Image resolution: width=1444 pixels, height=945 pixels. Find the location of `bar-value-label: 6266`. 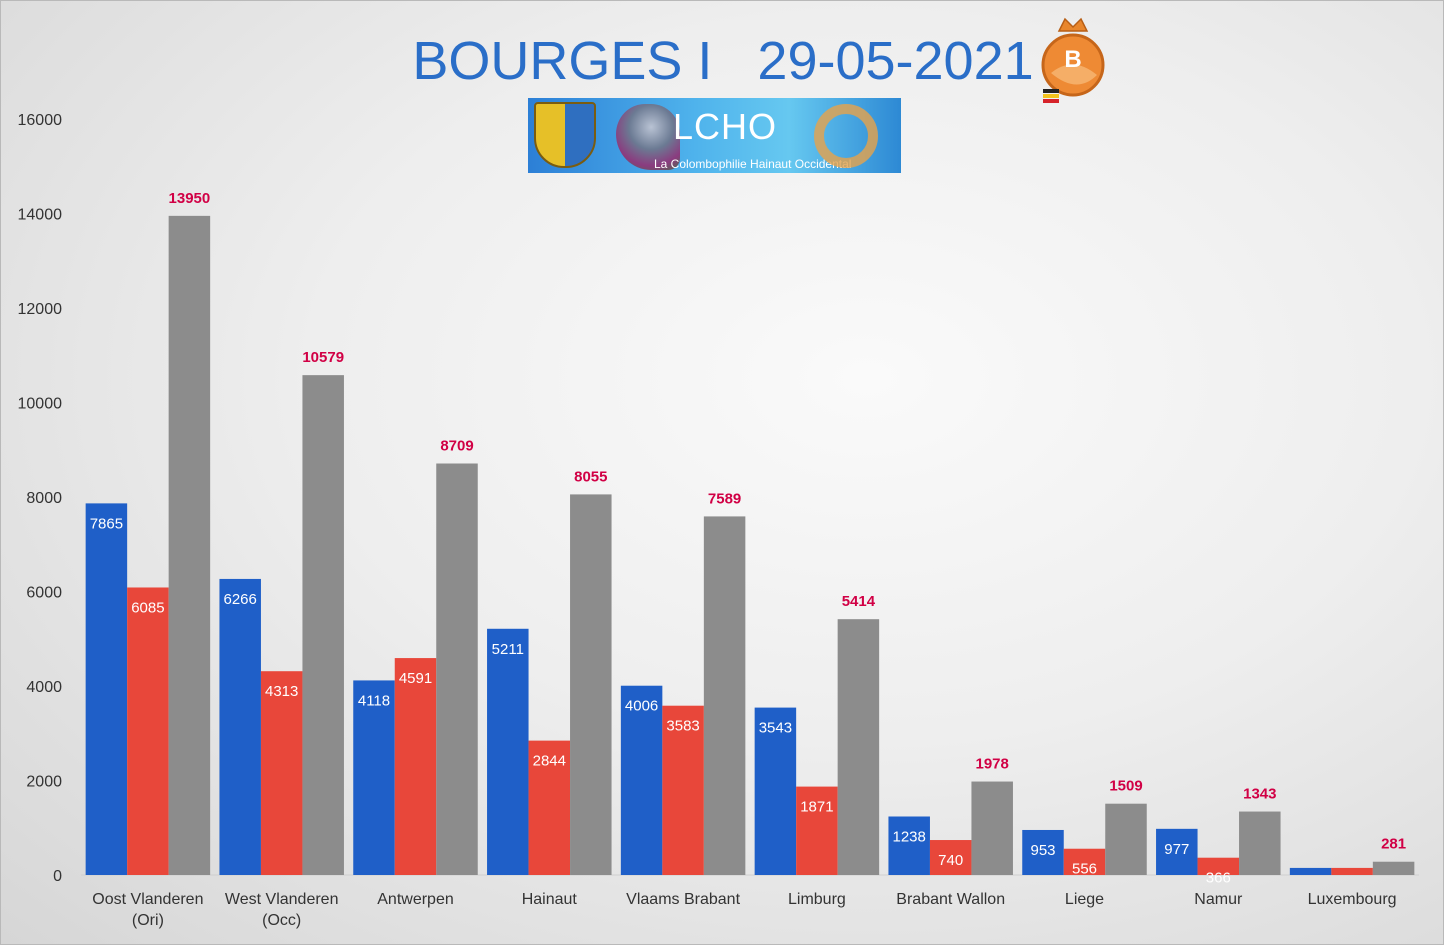

bar-value-label: 6266 is located at coordinates (240, 599).